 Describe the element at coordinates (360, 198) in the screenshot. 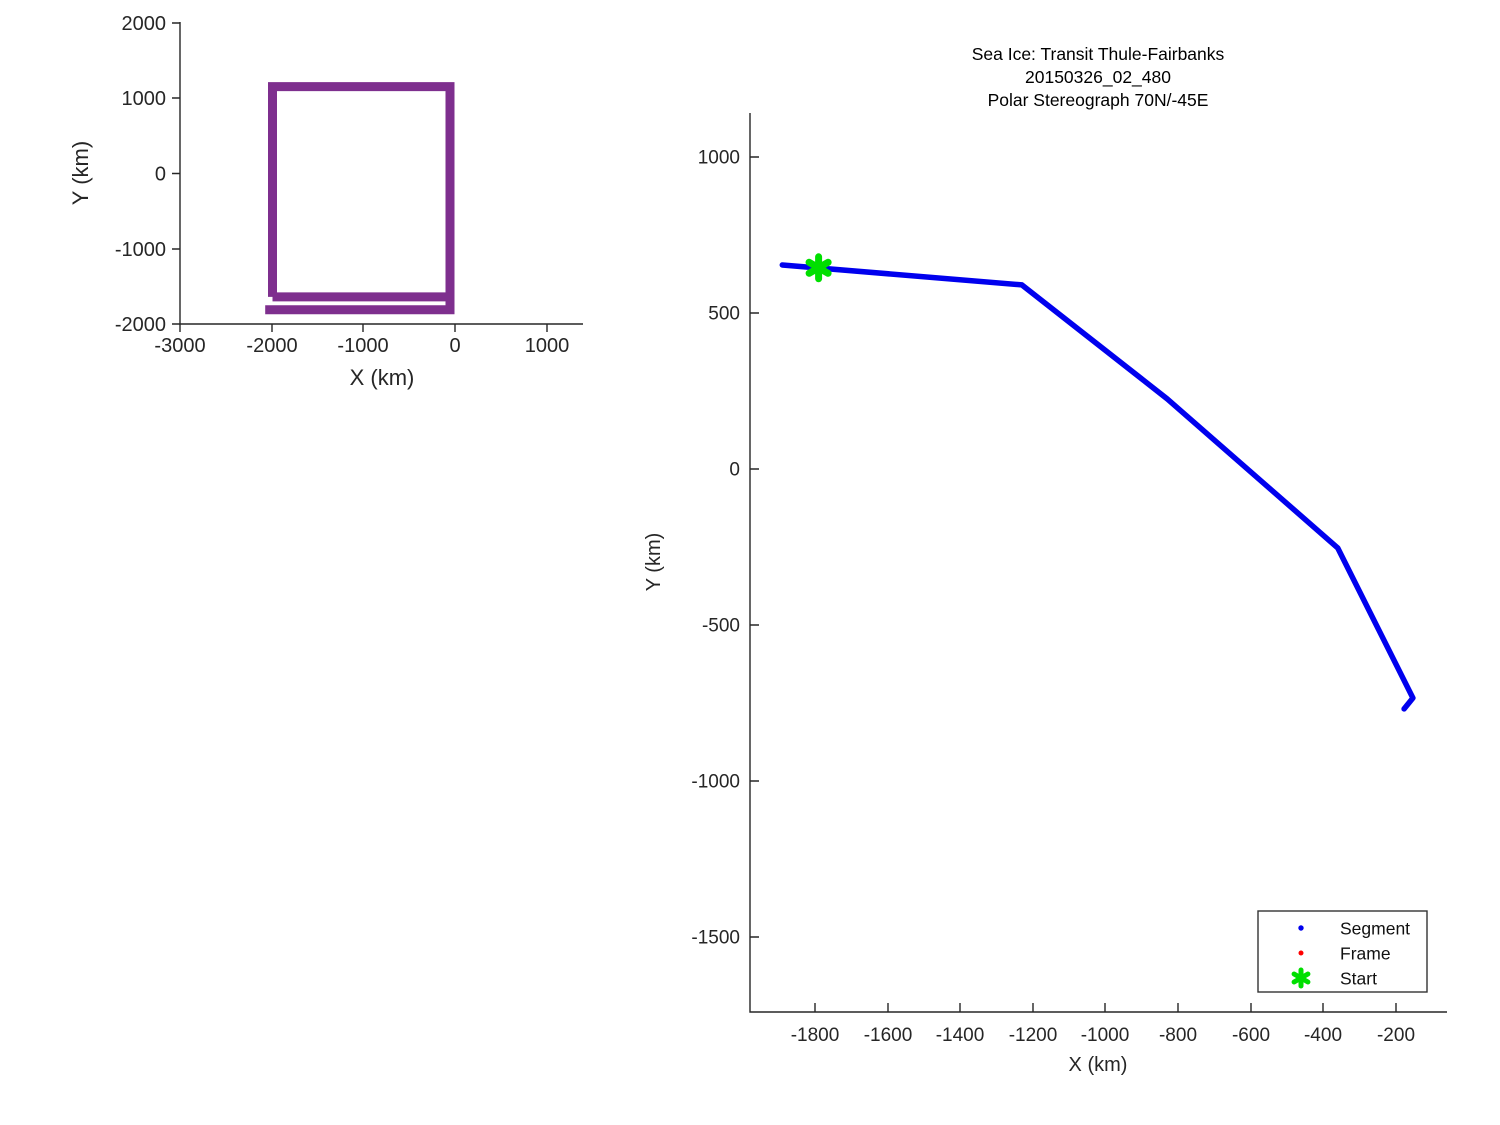

I see `survey-region-outline` at that location.